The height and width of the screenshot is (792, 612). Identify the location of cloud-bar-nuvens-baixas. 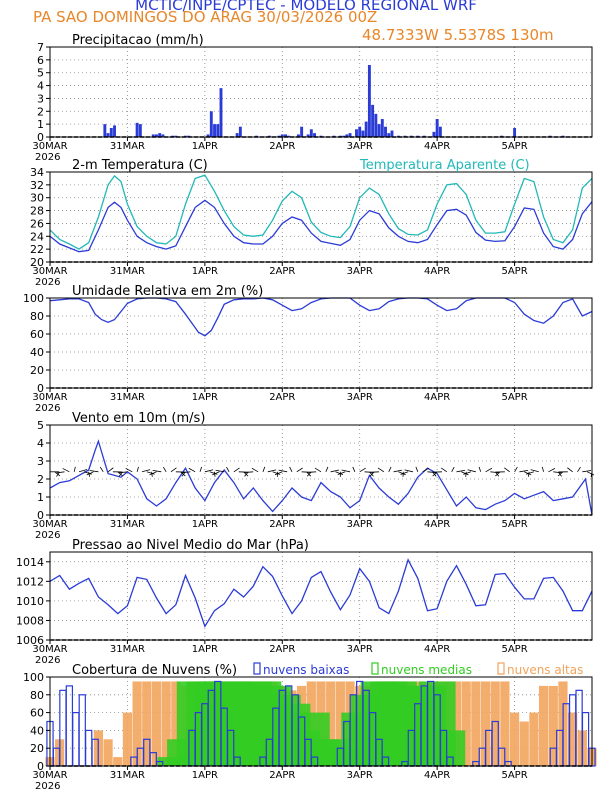
(76, 739).